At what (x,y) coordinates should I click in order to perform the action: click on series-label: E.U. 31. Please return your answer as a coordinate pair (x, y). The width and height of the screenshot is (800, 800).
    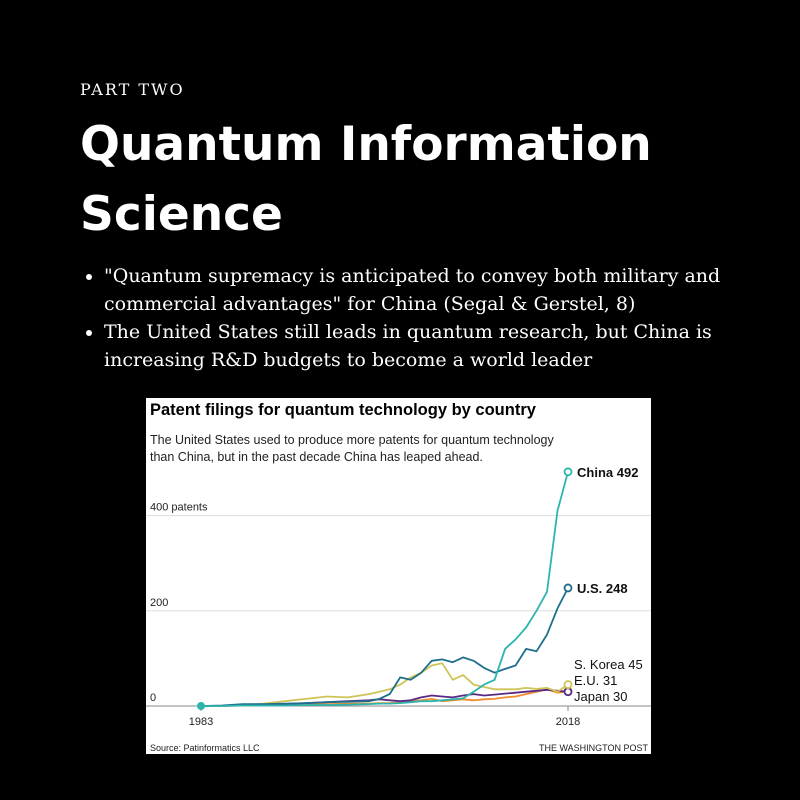
    Looking at the image, I should click on (595, 680).